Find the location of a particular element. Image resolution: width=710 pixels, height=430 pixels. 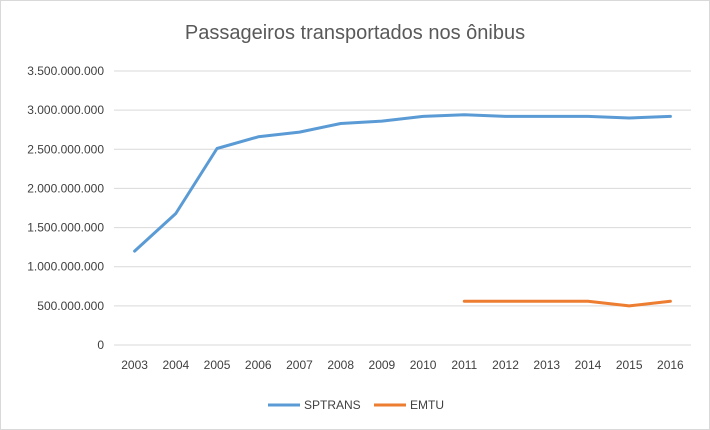

y-tick-label: 2.000.000.000 is located at coordinates (65, 188).